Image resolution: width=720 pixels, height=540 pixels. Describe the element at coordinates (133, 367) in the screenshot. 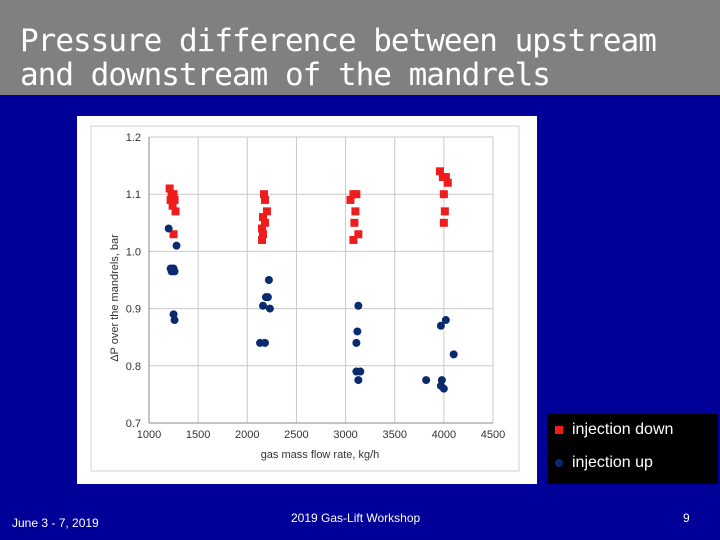

I see `y-tick-label: 0.8` at that location.